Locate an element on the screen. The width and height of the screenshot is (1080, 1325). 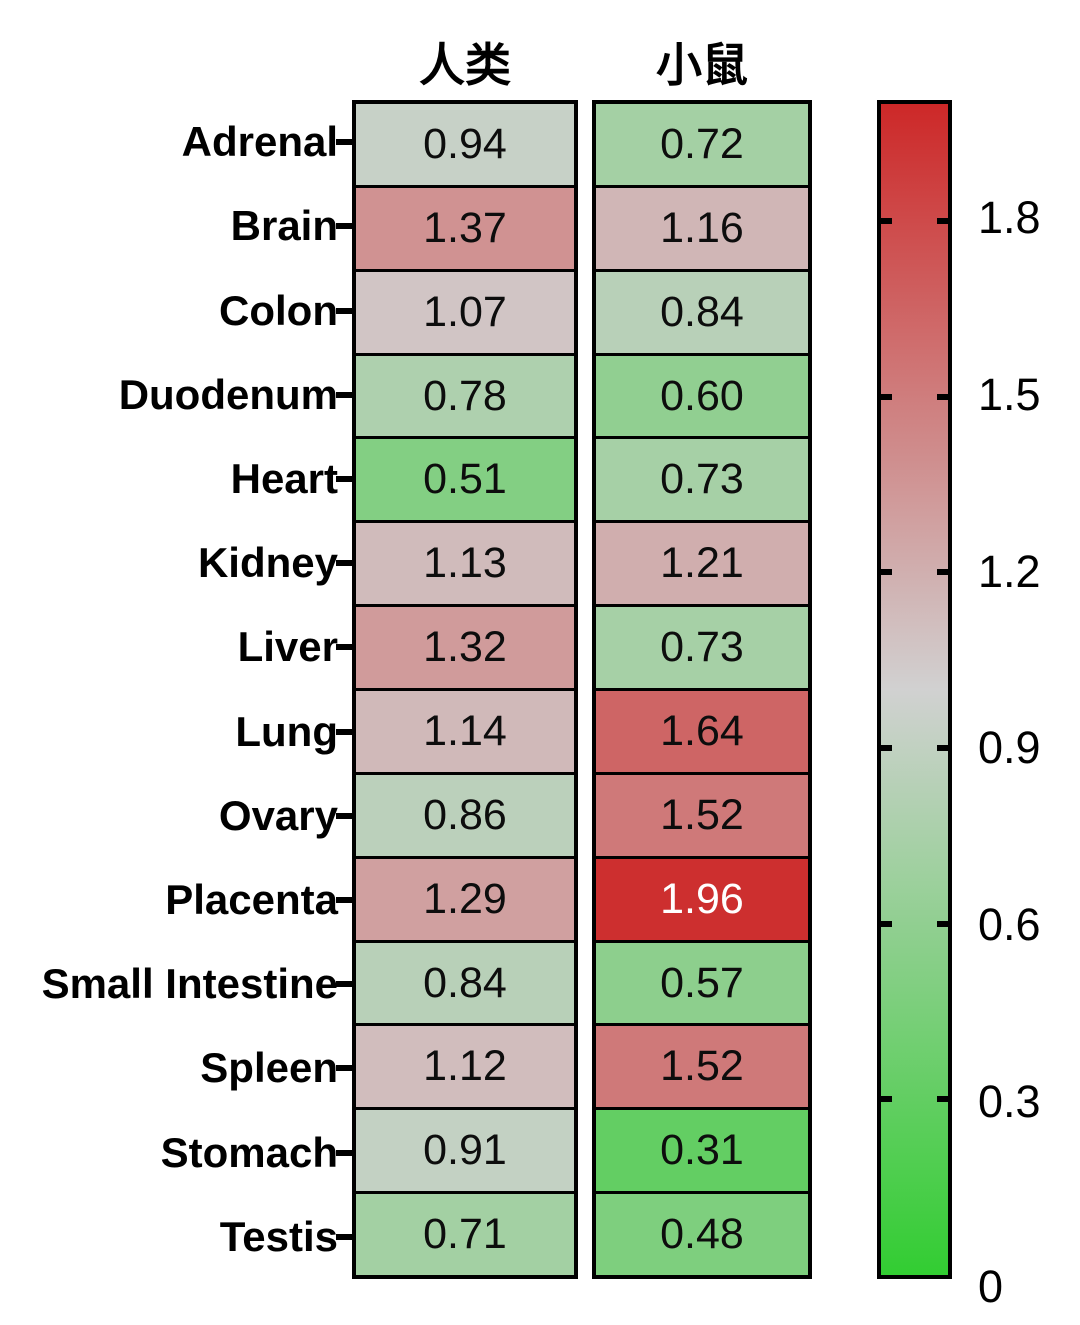
heatmap-cell: 0.72 is located at coordinates (702, 144).